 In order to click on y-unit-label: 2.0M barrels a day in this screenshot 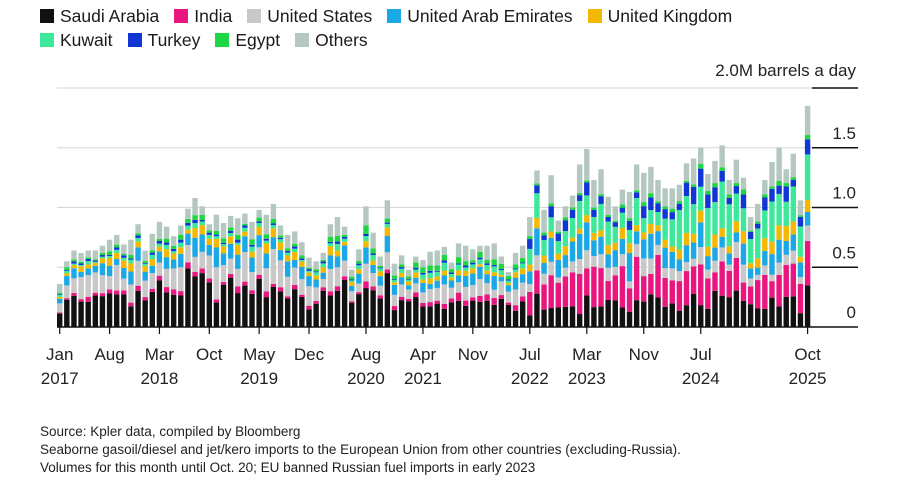, I will do `click(785, 70)`.